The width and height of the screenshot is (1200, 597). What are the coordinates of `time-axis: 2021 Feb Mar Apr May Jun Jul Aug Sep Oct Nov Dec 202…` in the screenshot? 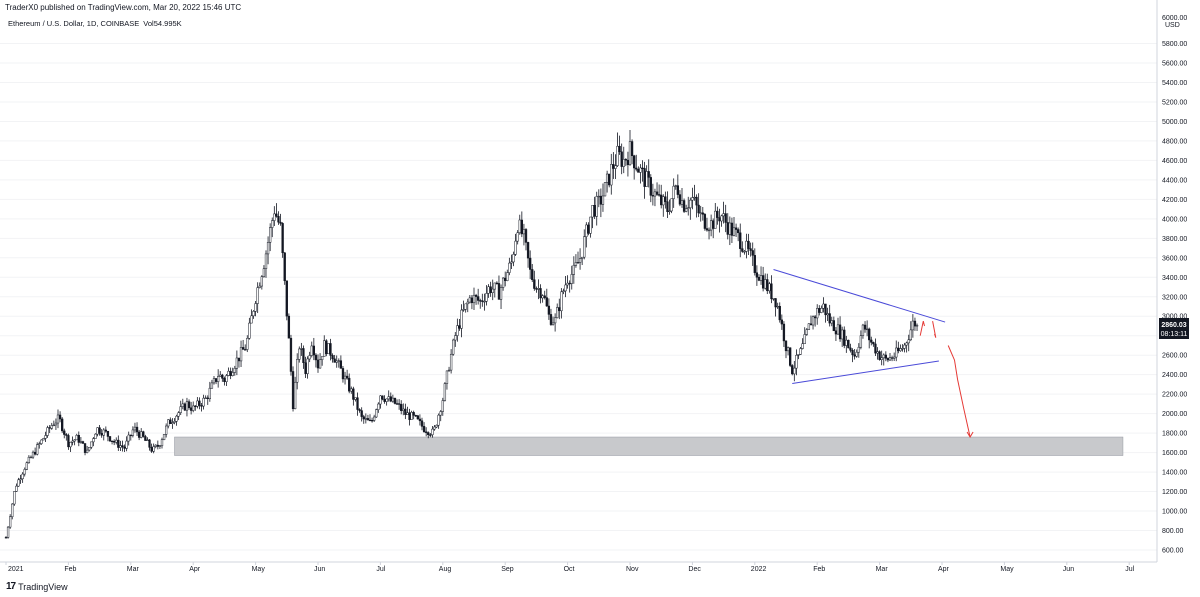 It's located at (570, 567).